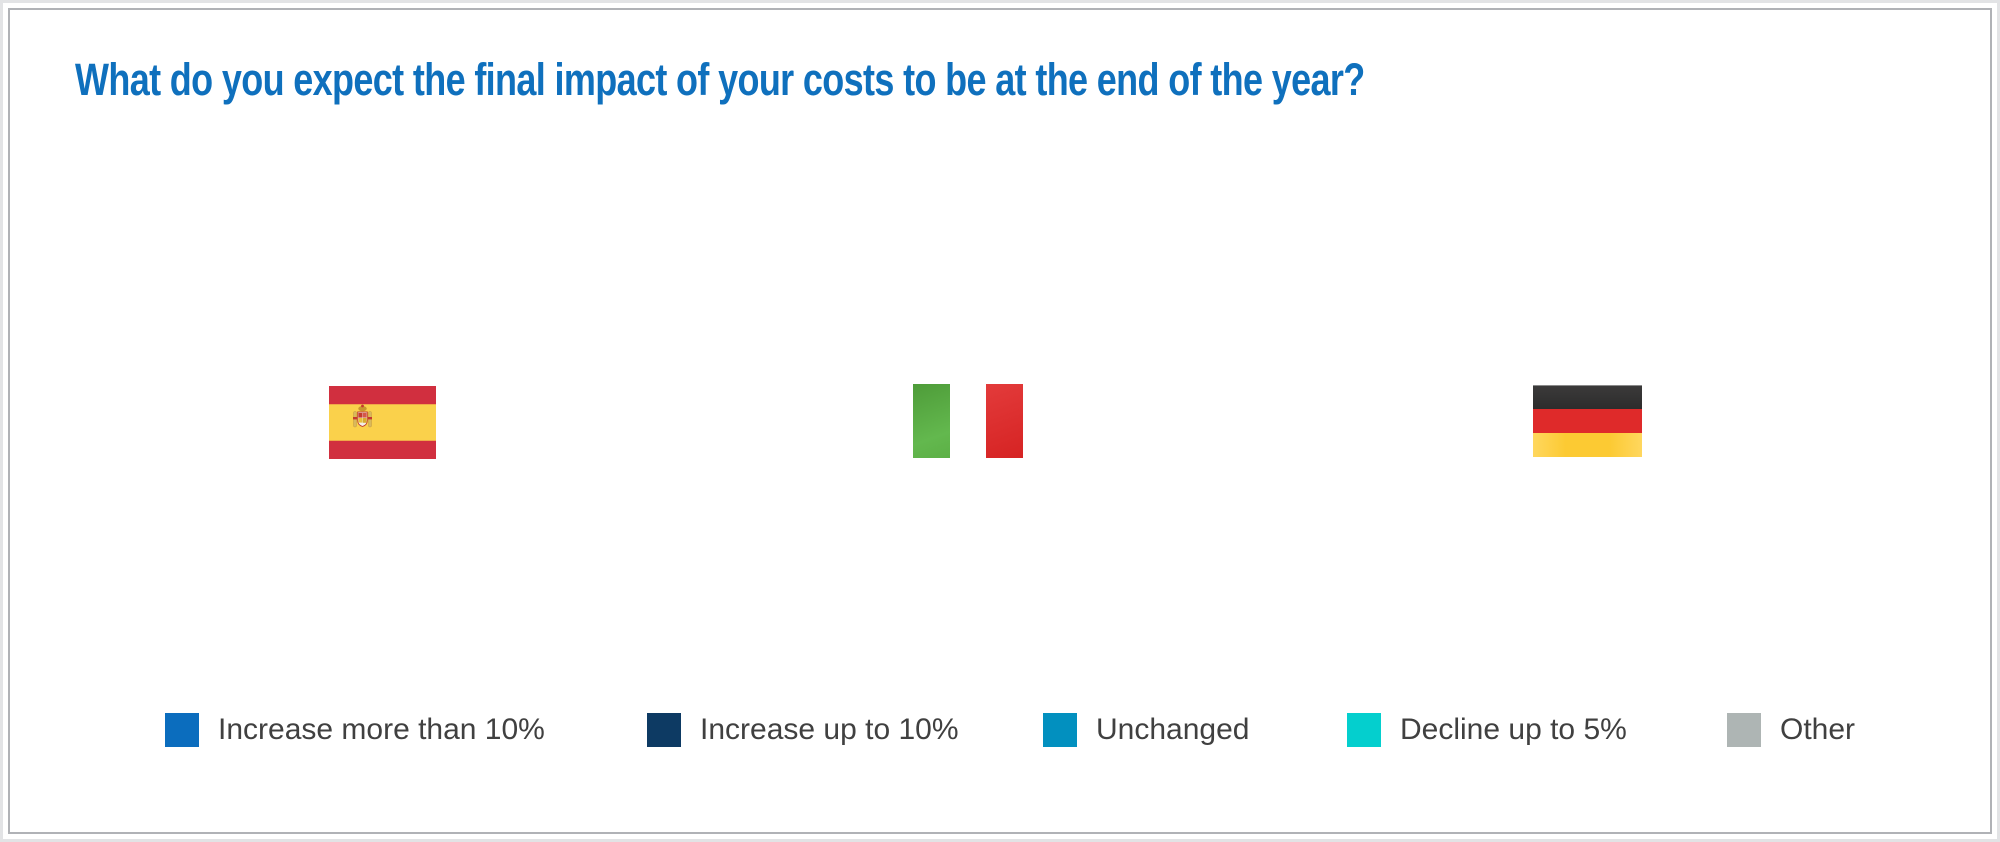 The image size is (2000, 842). What do you see at coordinates (1004, 421) in the screenshot?
I see `italy-flag-red-stripe` at bounding box center [1004, 421].